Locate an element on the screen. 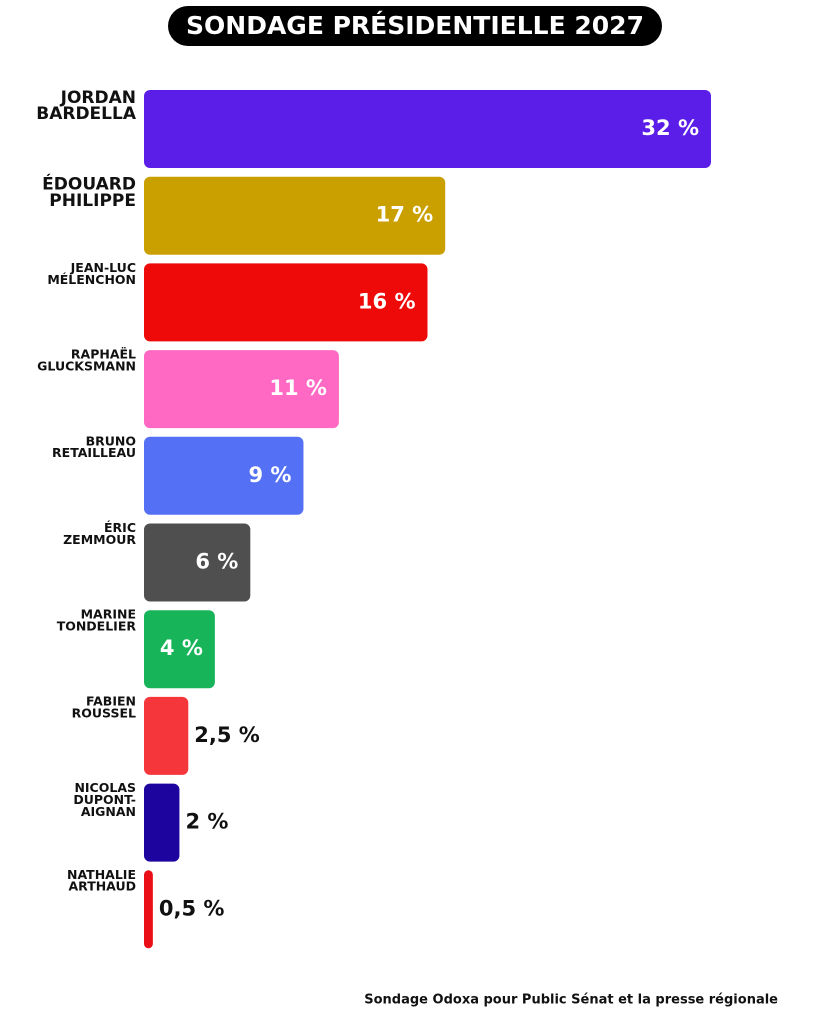 Image resolution: width=828 pixels, height=1023 pixels. category-label: ÉRIC ZEMMOUR is located at coordinates (99, 533).